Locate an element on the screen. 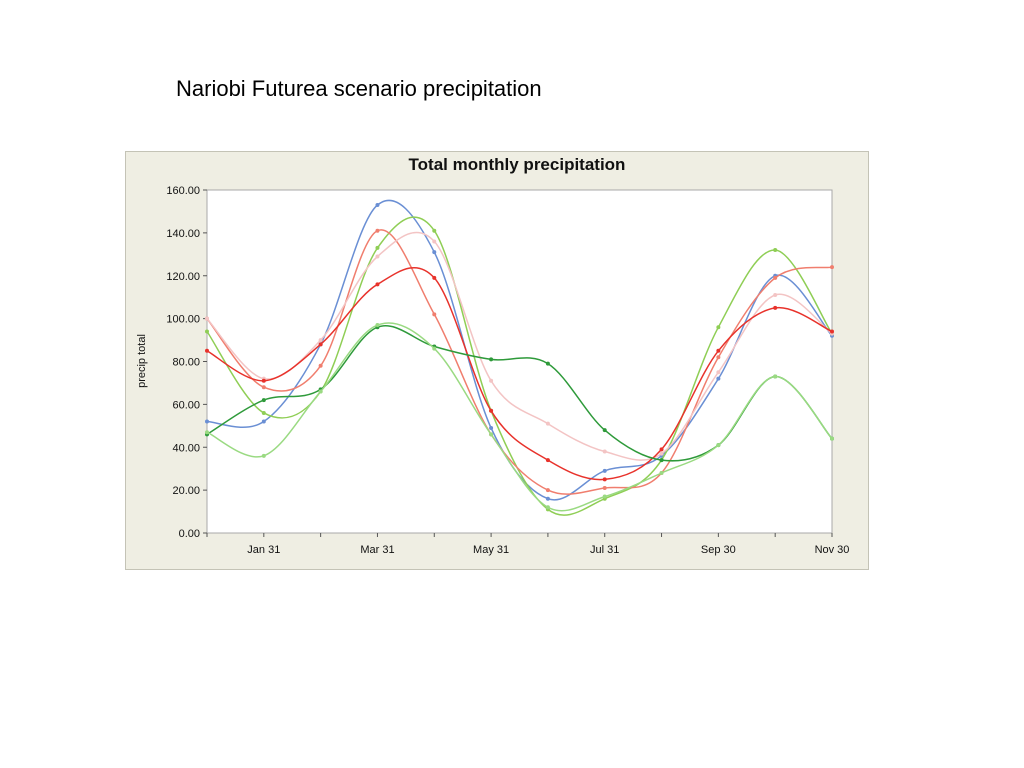  x-tick-label: Nov 30 is located at coordinates (832, 550).